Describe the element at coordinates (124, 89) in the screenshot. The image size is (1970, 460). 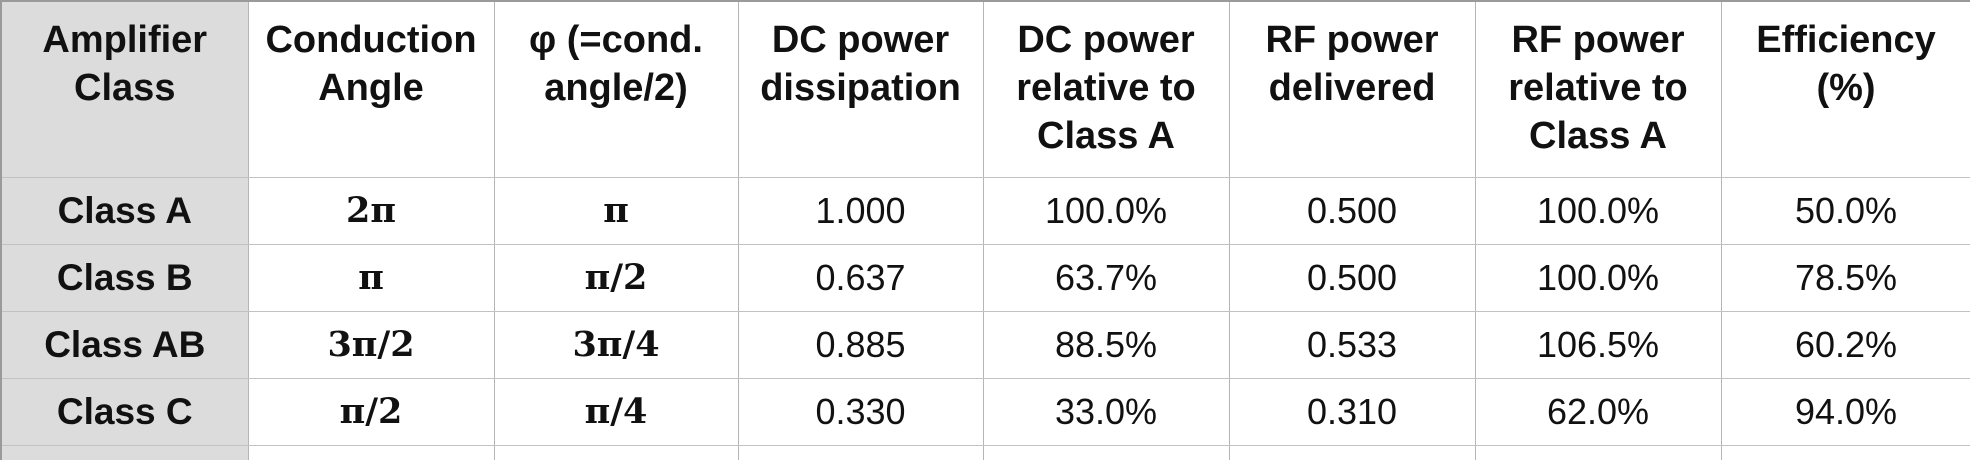
I see `header-amplifier-class: Amplifier Class` at that location.